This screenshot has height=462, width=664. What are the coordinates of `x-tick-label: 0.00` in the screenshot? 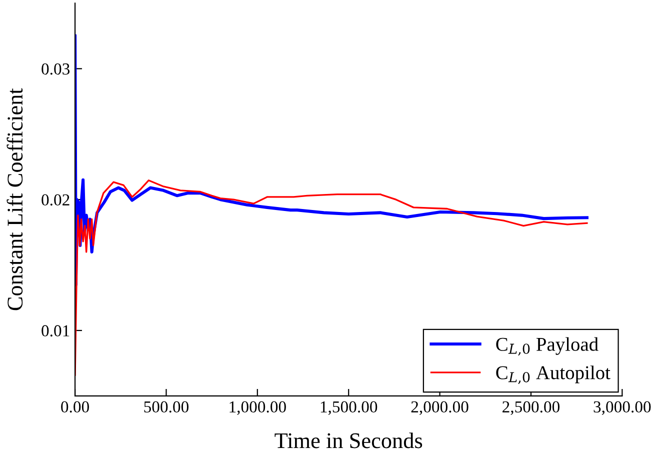 It's located at (75, 407).